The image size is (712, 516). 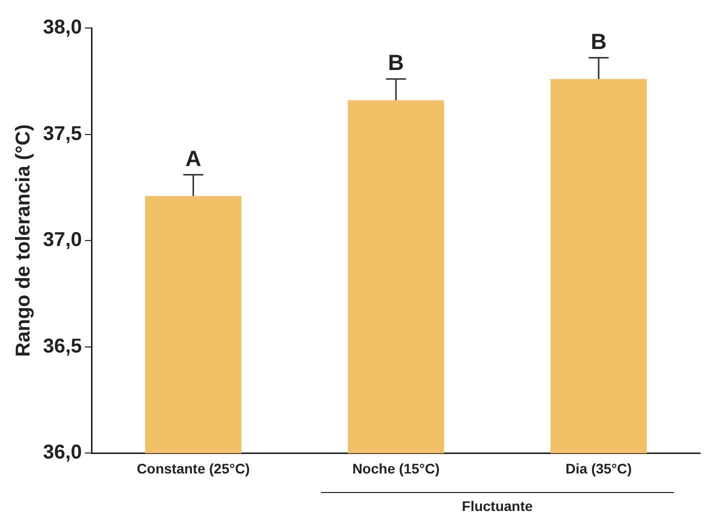 What do you see at coordinates (193, 468) in the screenshot?
I see `x-tick-label: Constante (25°C)` at bounding box center [193, 468].